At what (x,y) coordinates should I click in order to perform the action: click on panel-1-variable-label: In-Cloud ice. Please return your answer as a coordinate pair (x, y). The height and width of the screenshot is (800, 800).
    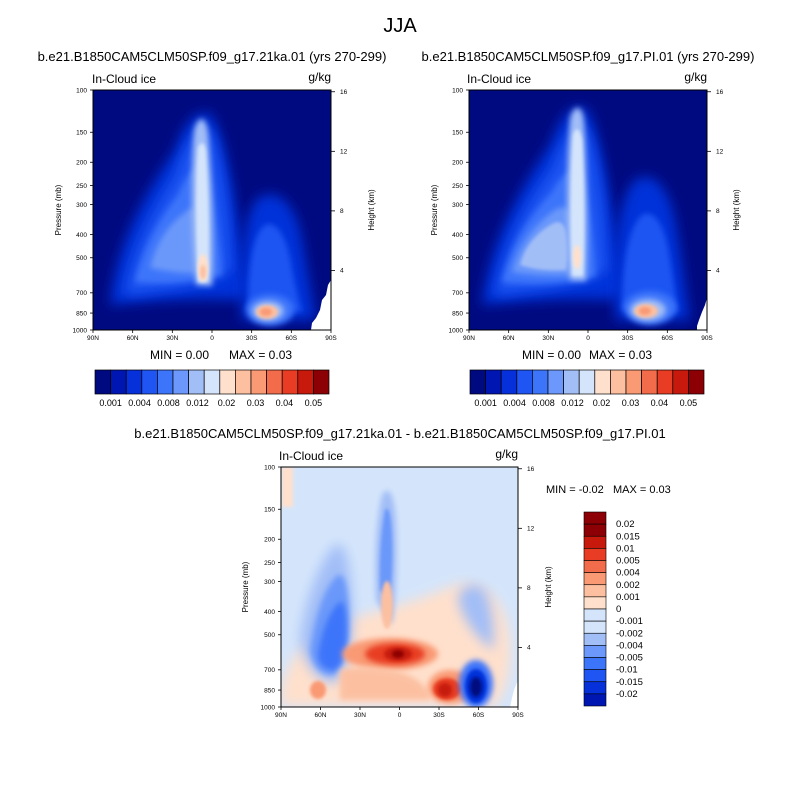
    Looking at the image, I should click on (124, 79).